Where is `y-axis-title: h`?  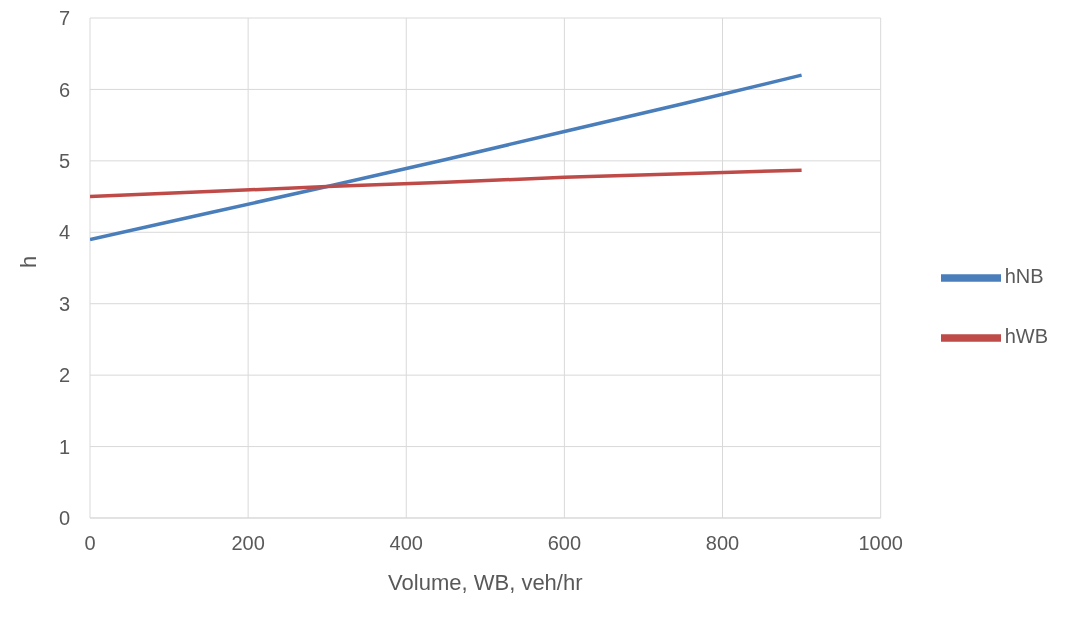 y-axis-title: h is located at coordinates (28, 261).